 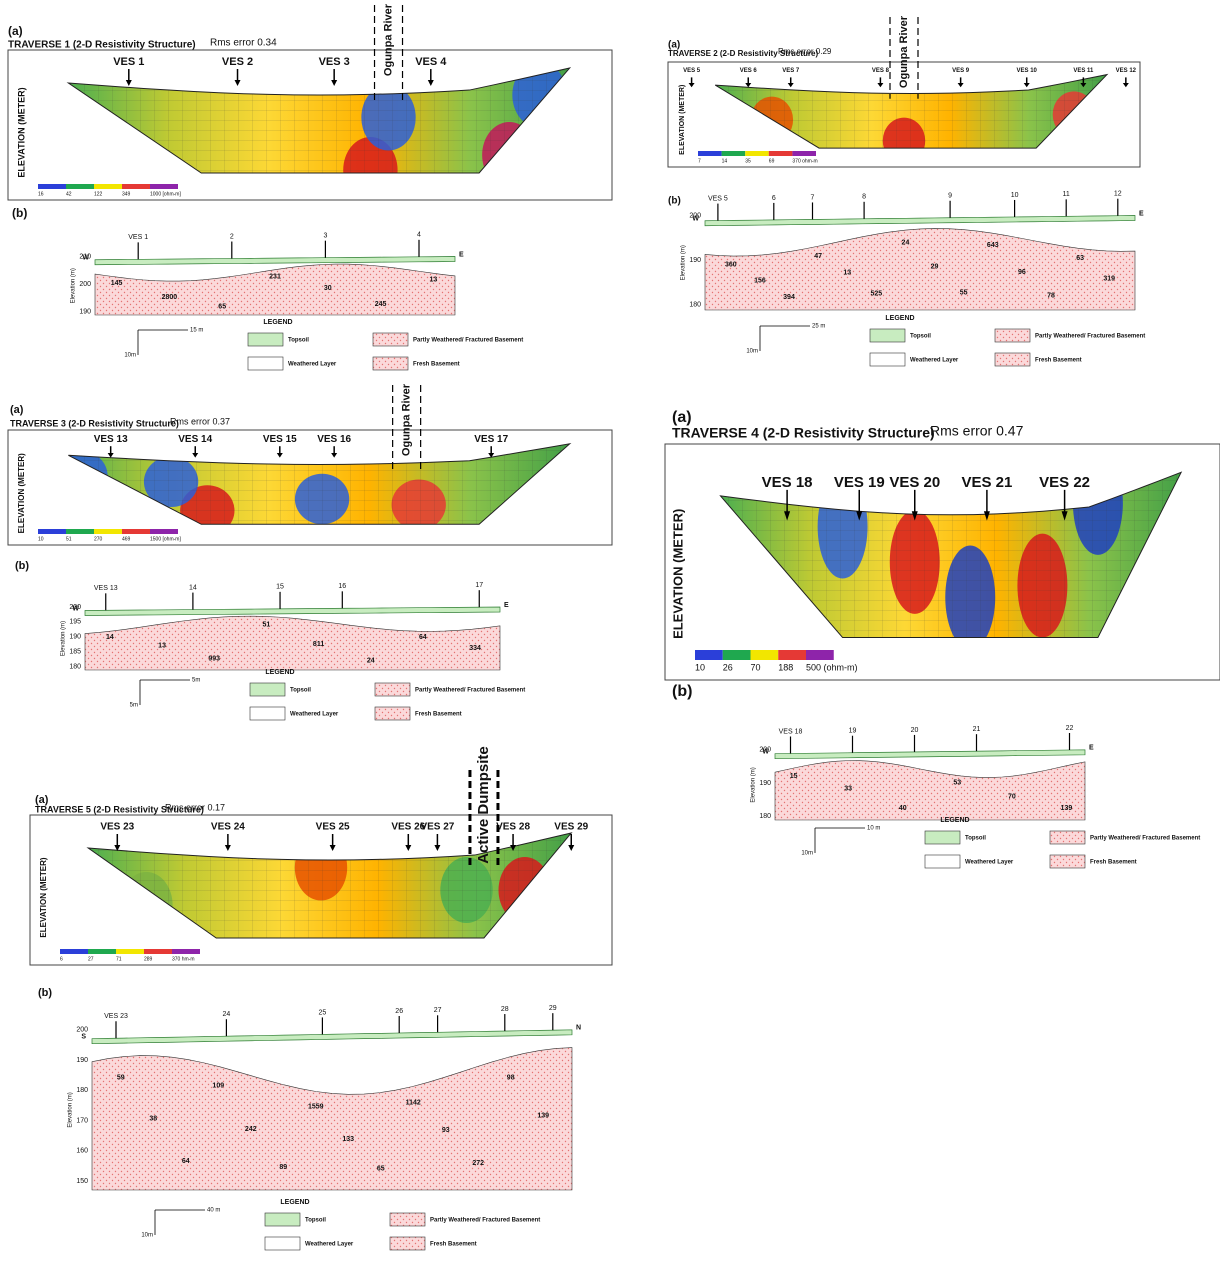 What do you see at coordinates (1067, 808) in the screenshot?
I see `layer-value: 139` at bounding box center [1067, 808].